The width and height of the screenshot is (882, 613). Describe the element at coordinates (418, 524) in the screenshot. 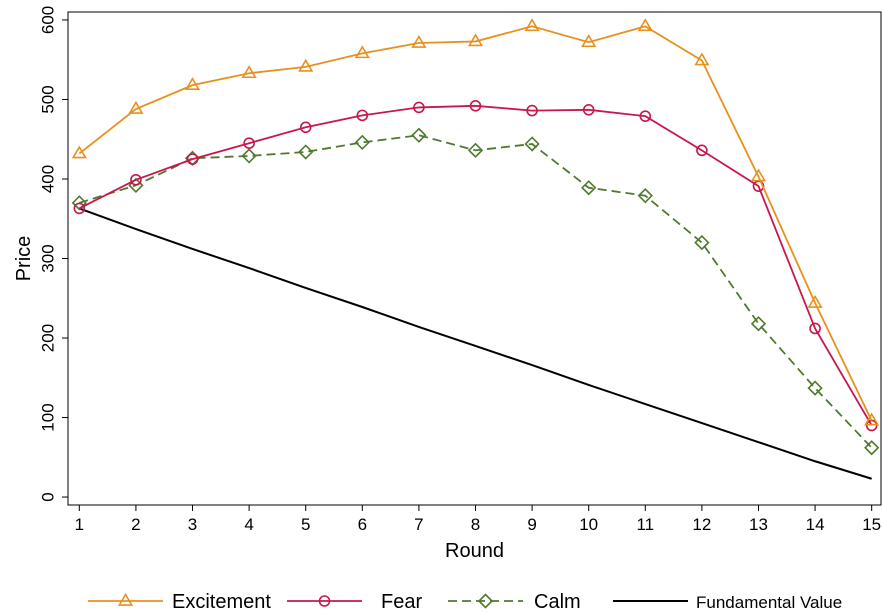

I see `x-tick-label: 7` at that location.